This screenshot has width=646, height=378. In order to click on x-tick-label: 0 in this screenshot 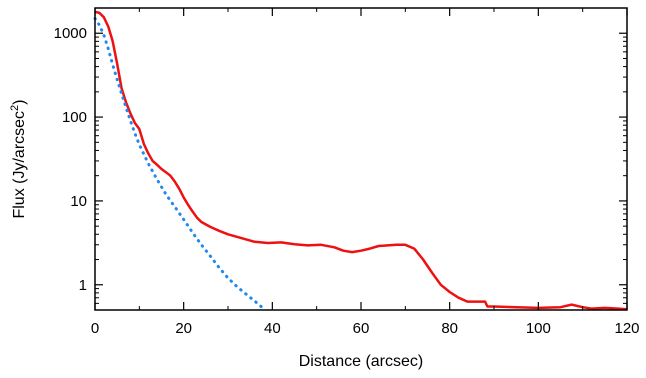, I will do `click(95, 328)`.